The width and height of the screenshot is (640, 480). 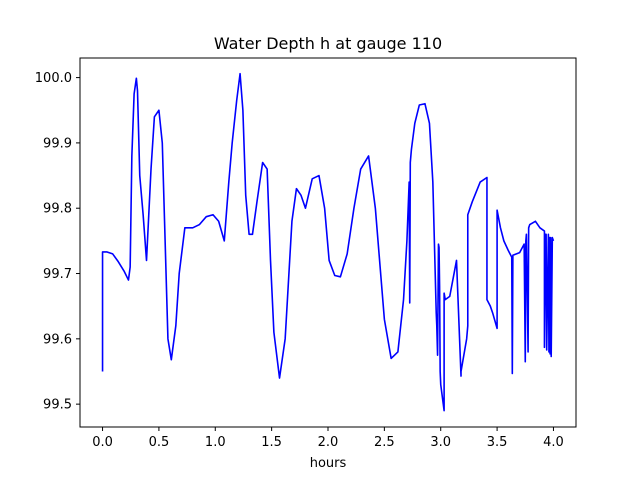 What do you see at coordinates (553, 442) in the screenshot?
I see `x-tick-label: 4.0` at bounding box center [553, 442].